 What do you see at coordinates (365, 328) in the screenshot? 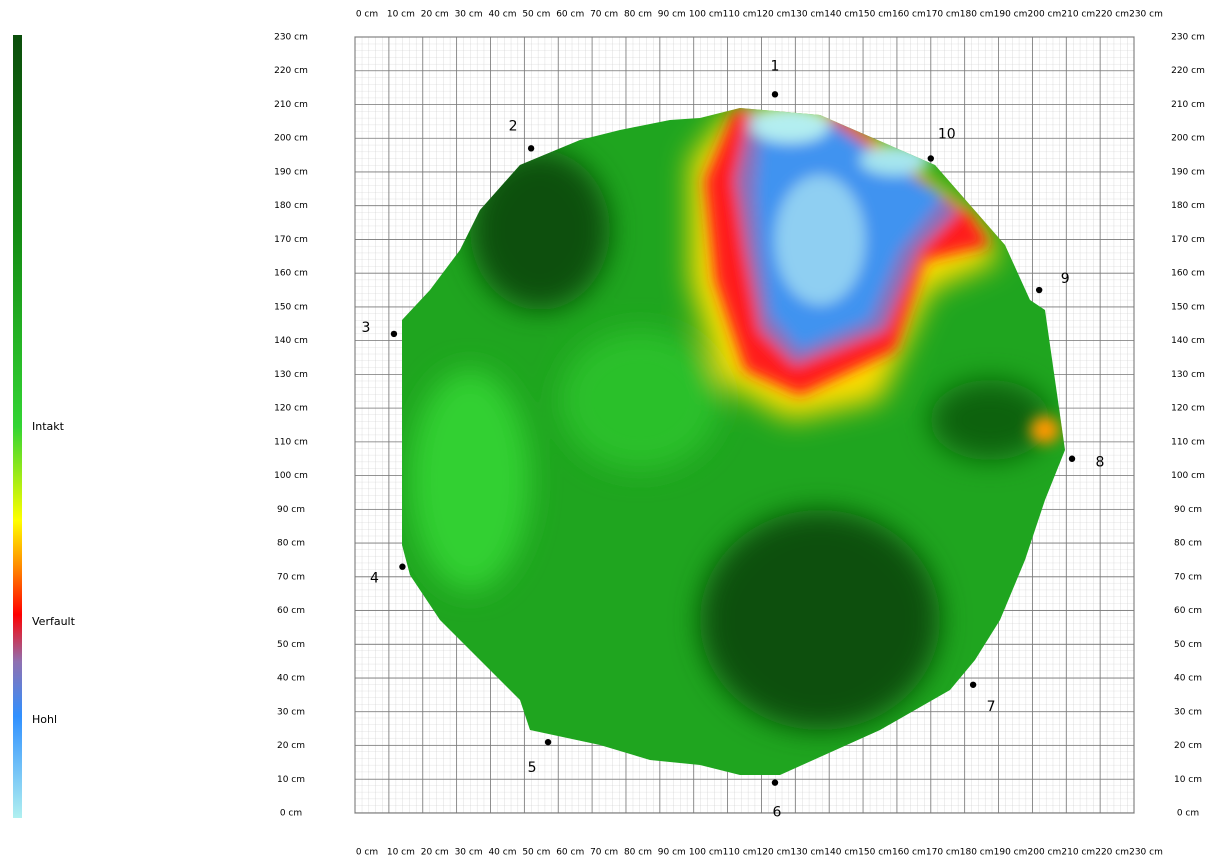
I see `sensor-label: 3` at bounding box center [365, 328].